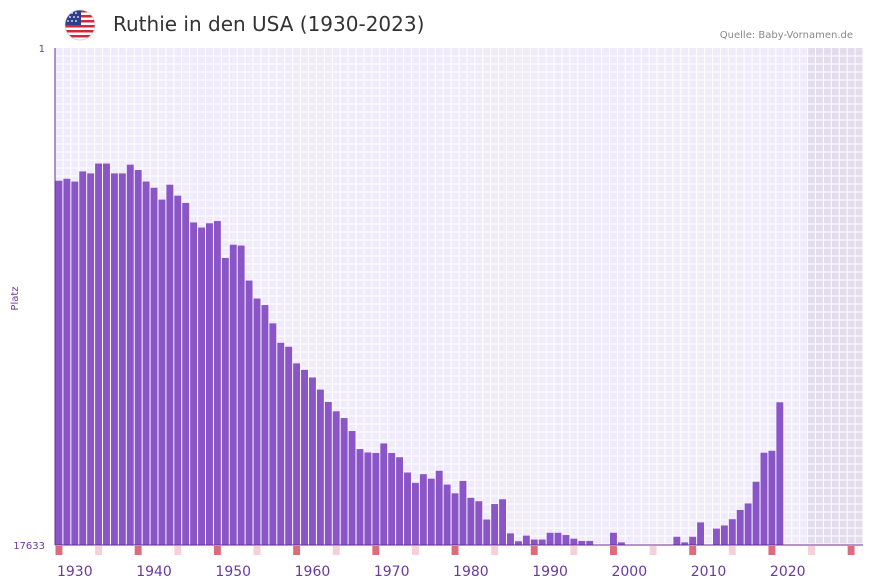 The width and height of the screenshot is (873, 587). I want to click on bar-1949, so click(225, 401).